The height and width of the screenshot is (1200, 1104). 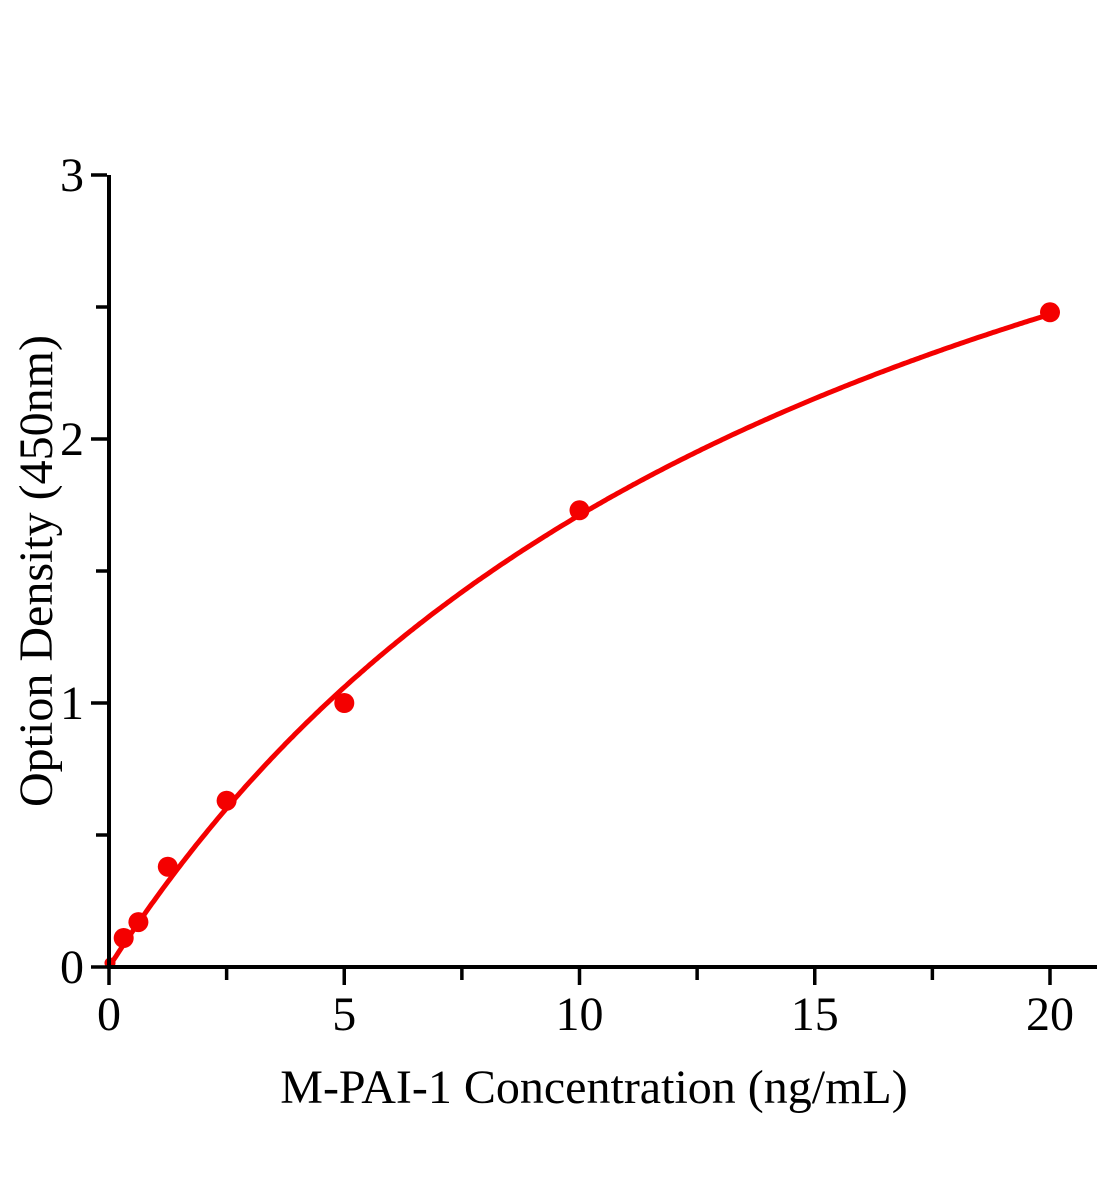 I want to click on y-tick-label: 1, so click(x=72, y=703).